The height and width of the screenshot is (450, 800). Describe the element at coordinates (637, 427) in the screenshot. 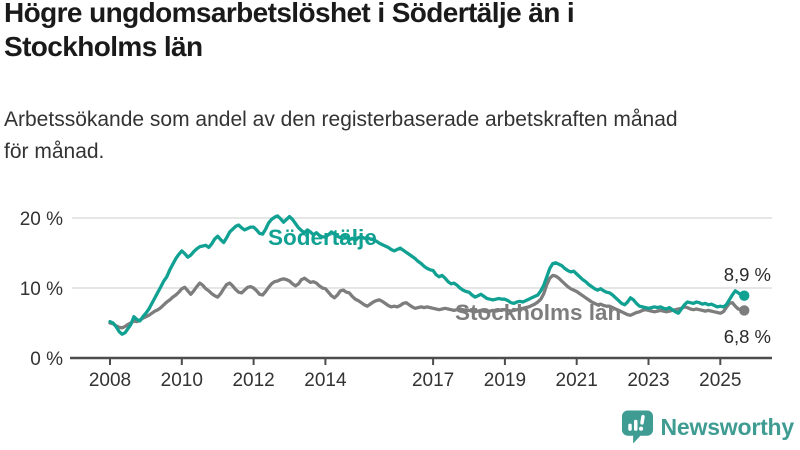

I see `newsworthy-logo-icon` at that location.